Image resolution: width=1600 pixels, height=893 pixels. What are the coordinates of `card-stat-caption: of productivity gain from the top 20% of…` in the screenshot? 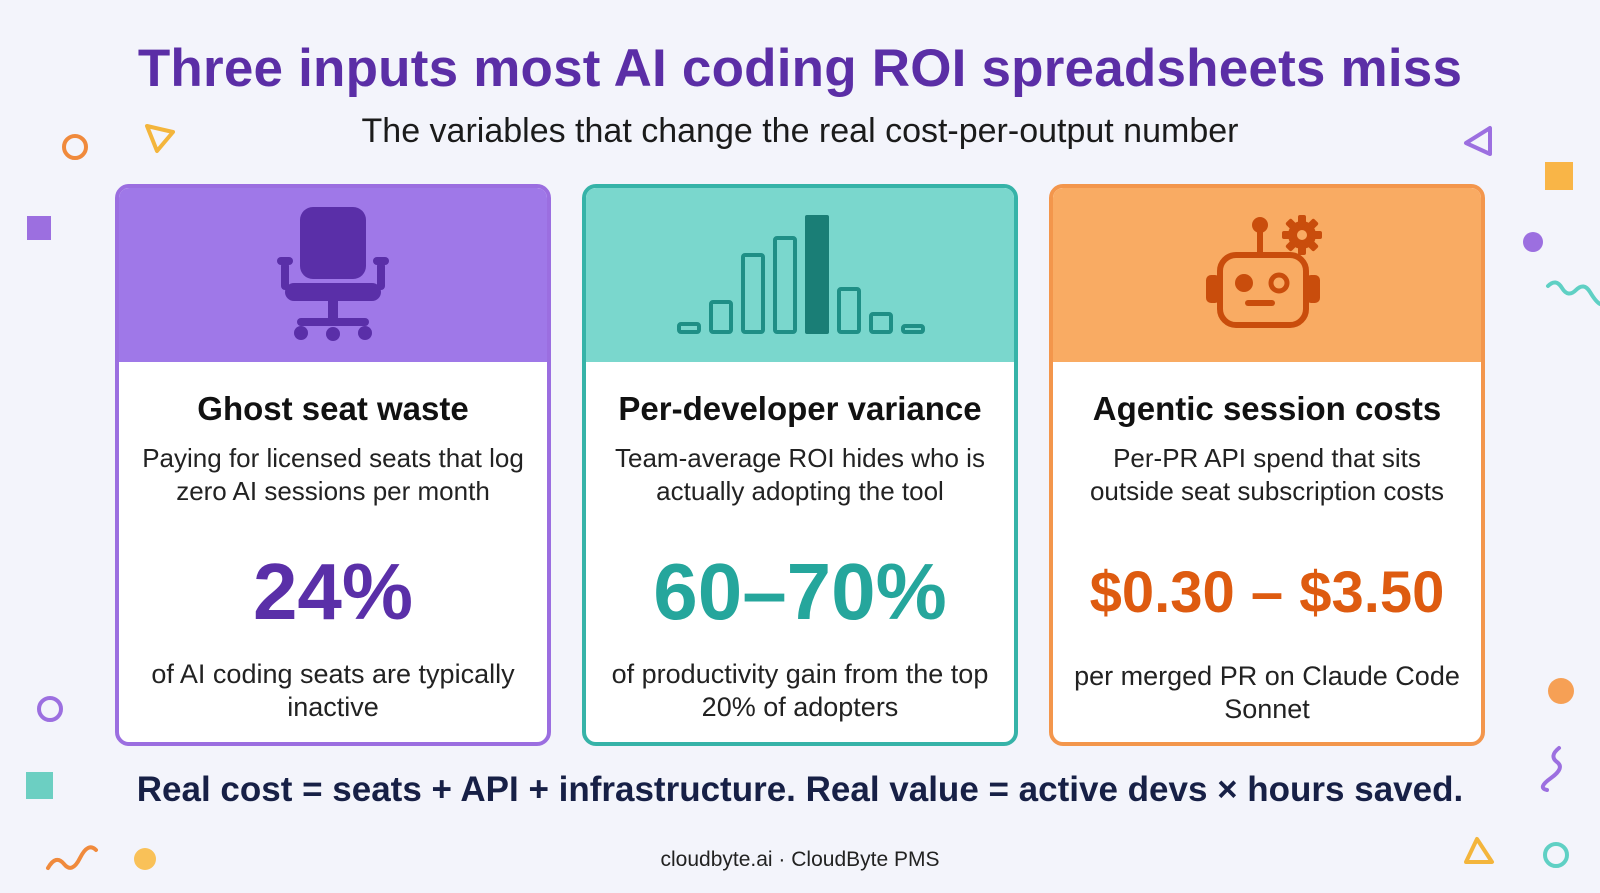 It's located at (800, 690).